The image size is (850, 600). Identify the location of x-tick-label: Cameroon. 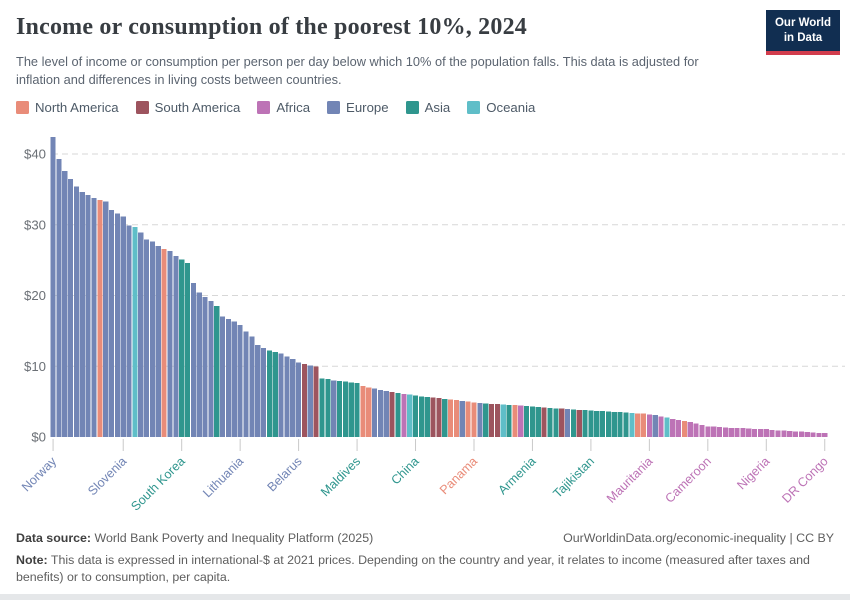
(687, 479).